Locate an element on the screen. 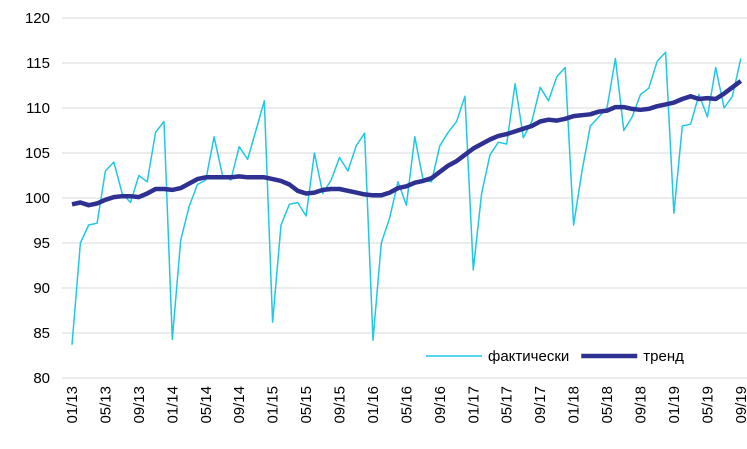 This screenshot has width=747, height=449. x-tick-label: 01/15 is located at coordinates (273, 405).